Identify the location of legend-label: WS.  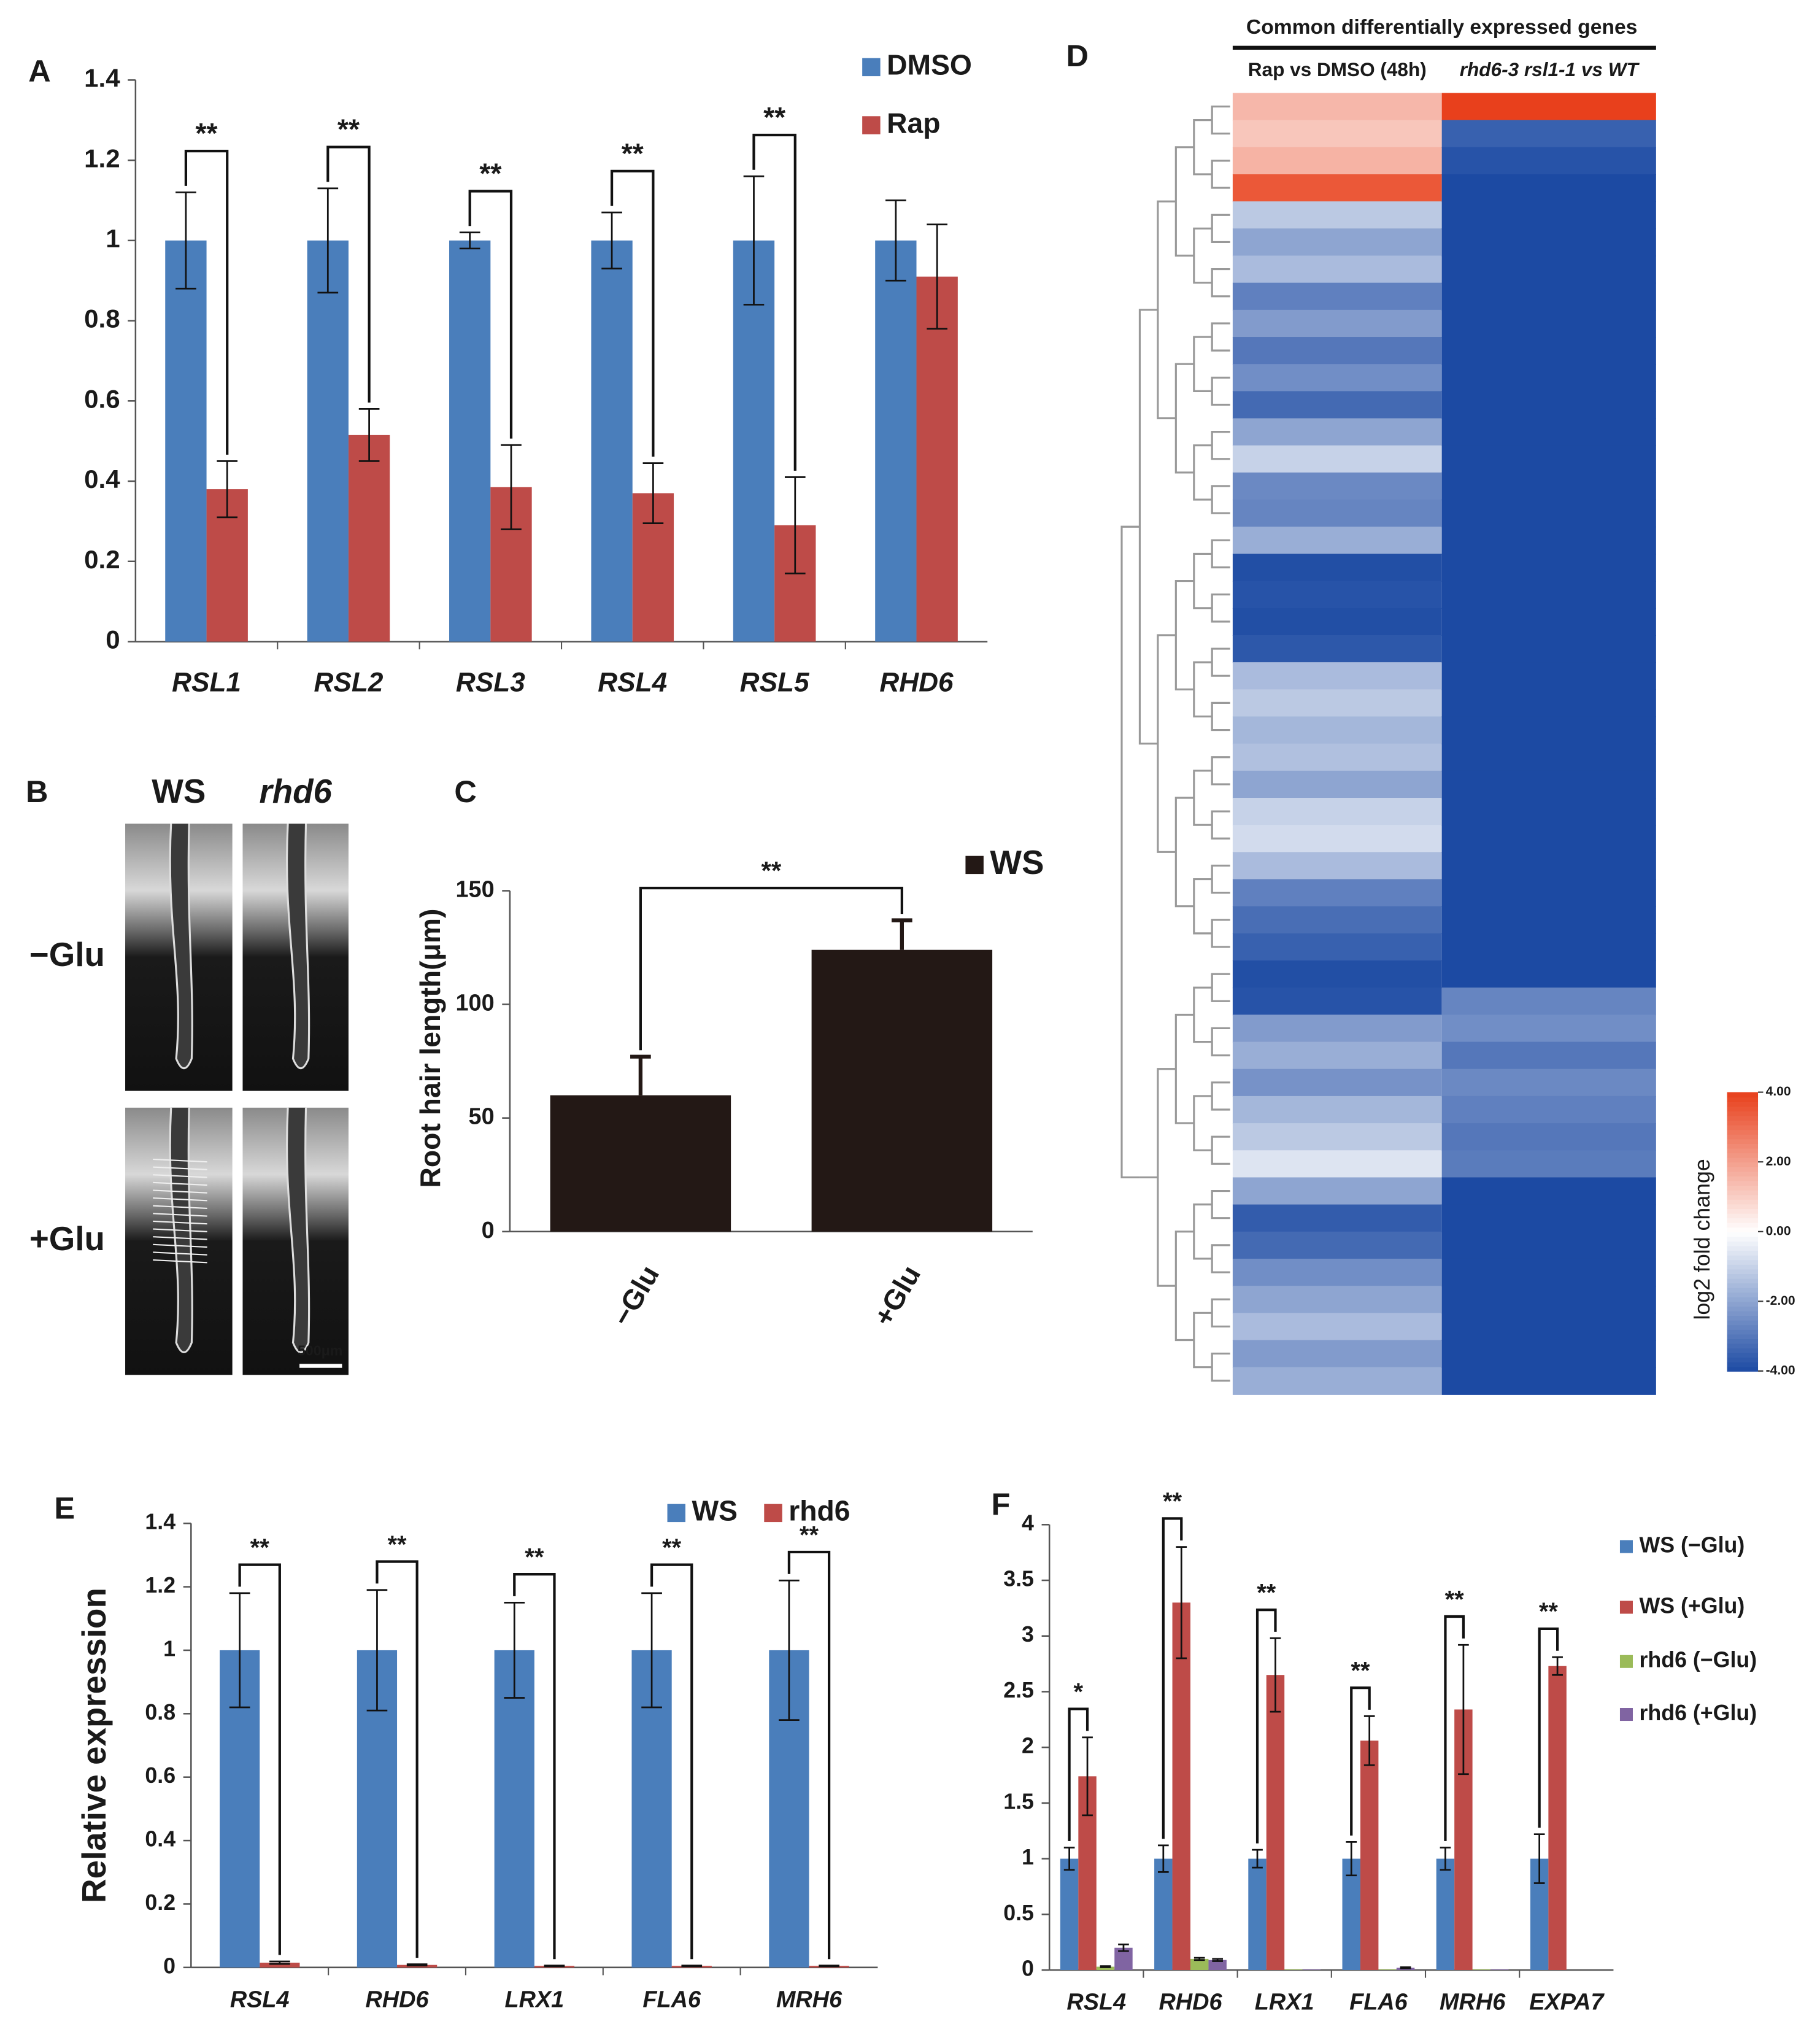
(1017, 862).